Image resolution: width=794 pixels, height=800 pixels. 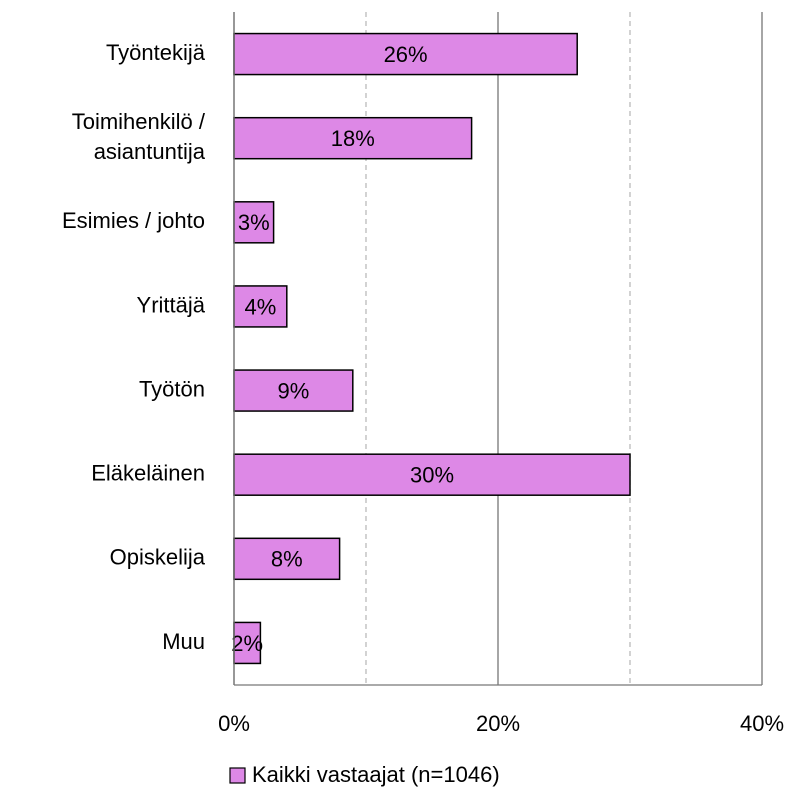 What do you see at coordinates (172, 388) in the screenshot?
I see `y-tick-label: Työtön` at bounding box center [172, 388].